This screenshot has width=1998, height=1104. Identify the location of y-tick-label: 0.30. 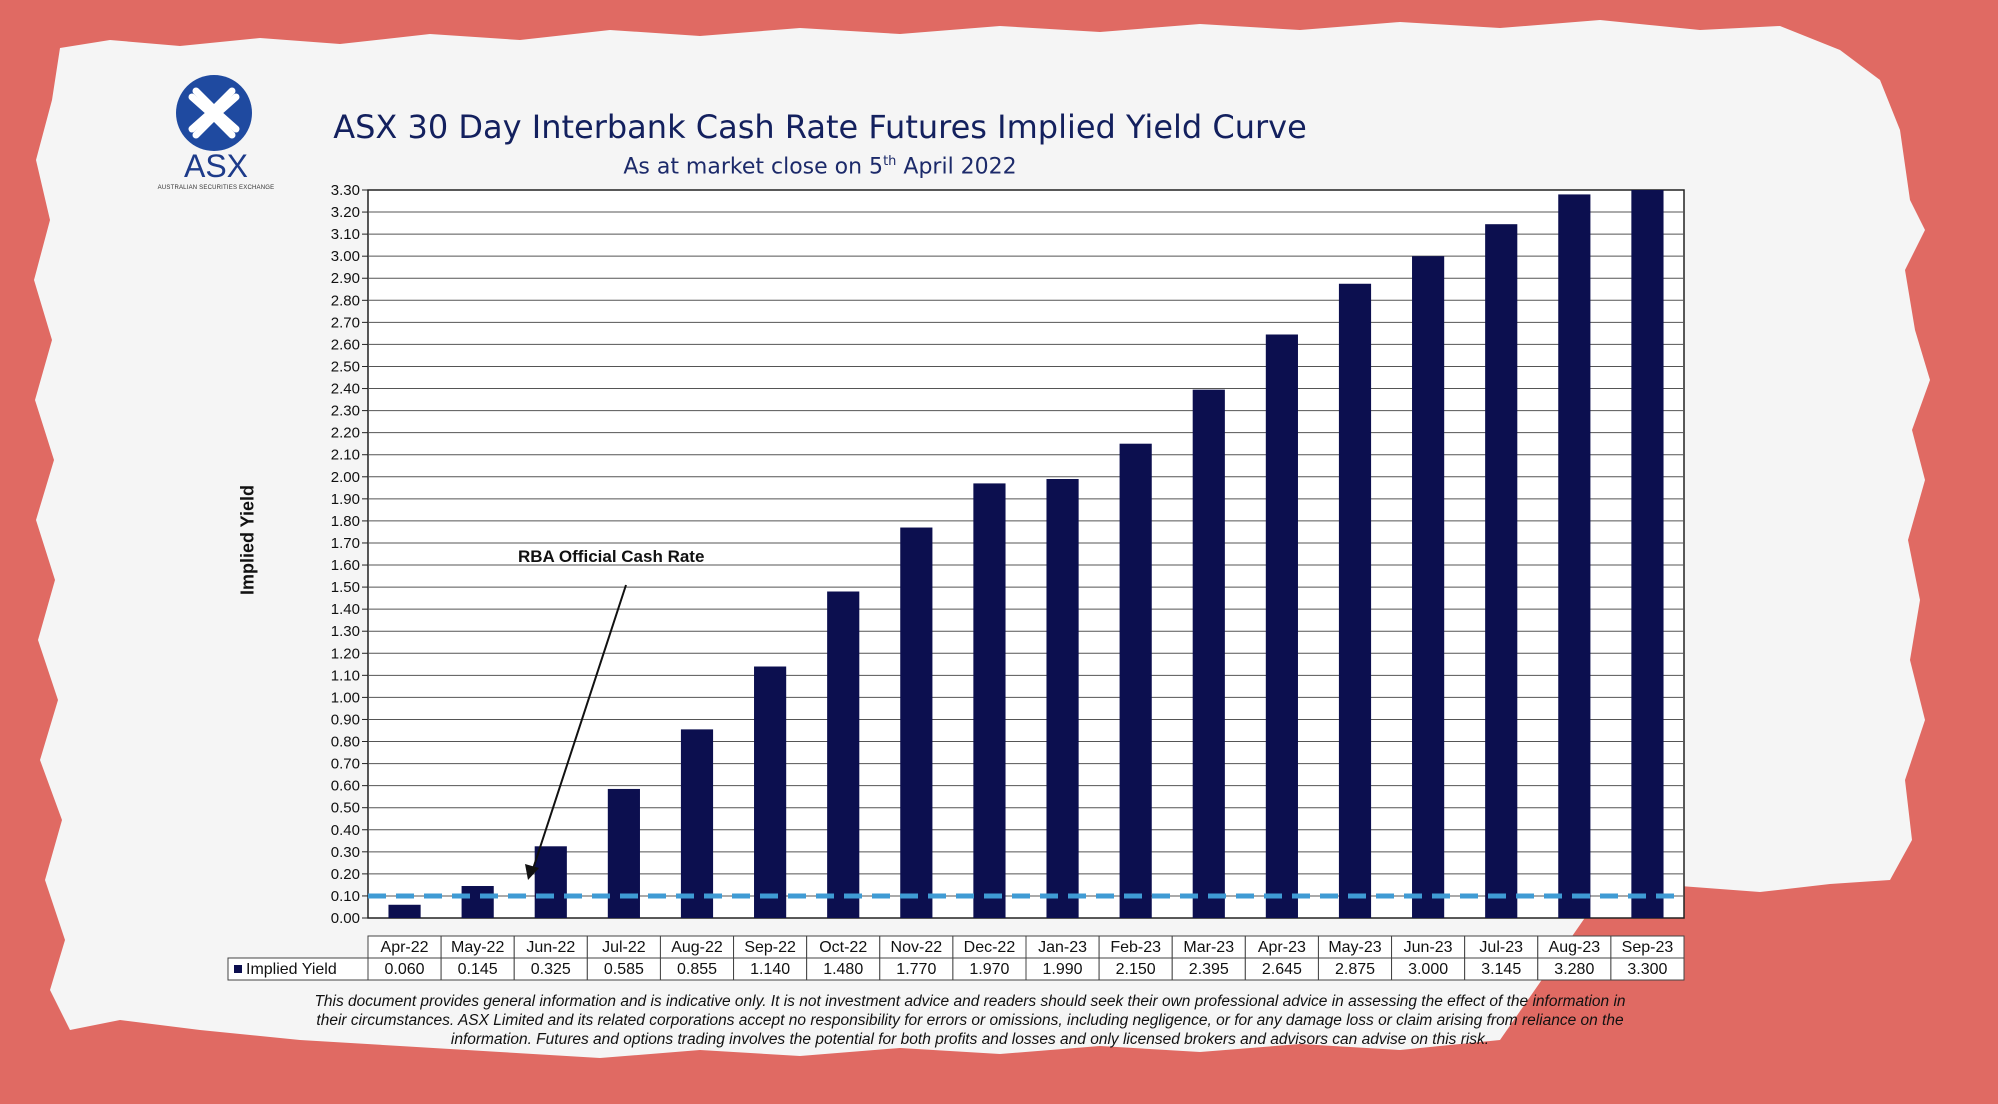
(345, 852).